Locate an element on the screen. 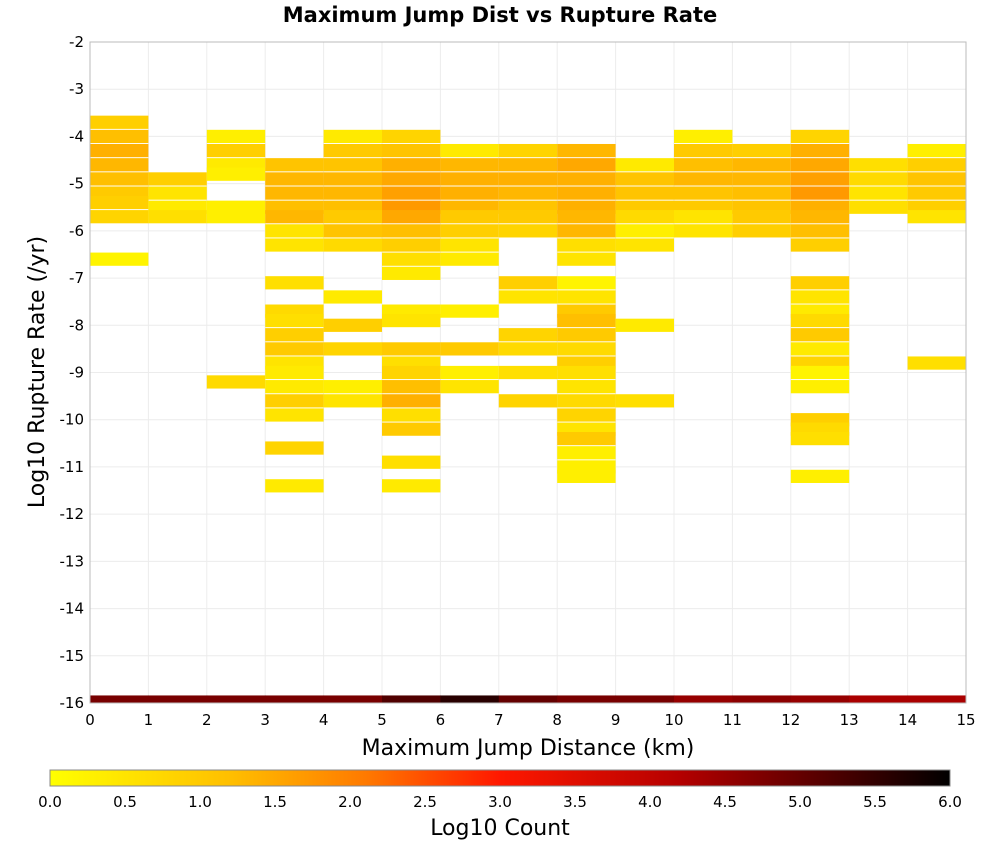 This screenshot has width=1000, height=850. x-axis-ticks: 0 1 2 3 4 5 6 7 8 9 10 11 12 13 14 15 is located at coordinates (530, 720).